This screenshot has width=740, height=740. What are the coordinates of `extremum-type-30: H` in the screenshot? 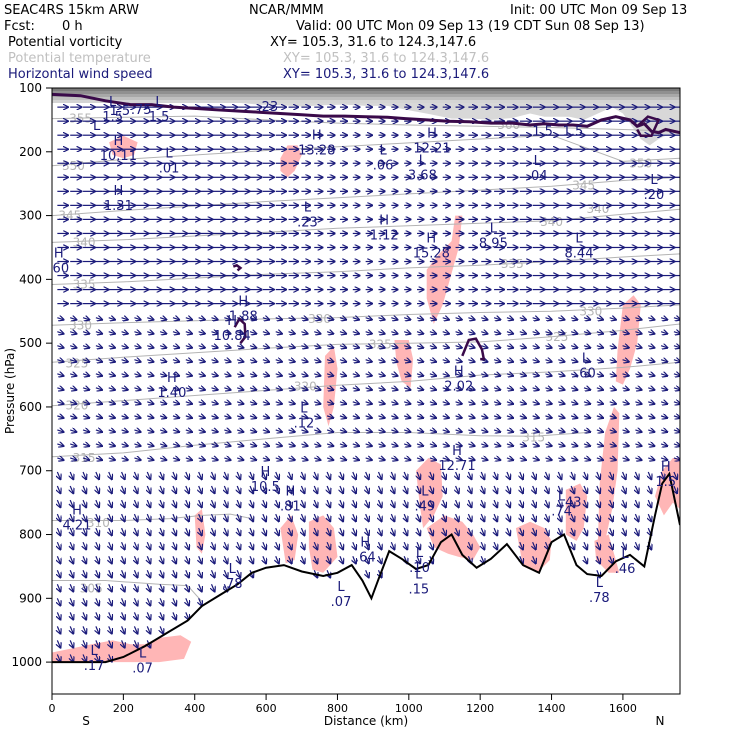 It's located at (666, 467).